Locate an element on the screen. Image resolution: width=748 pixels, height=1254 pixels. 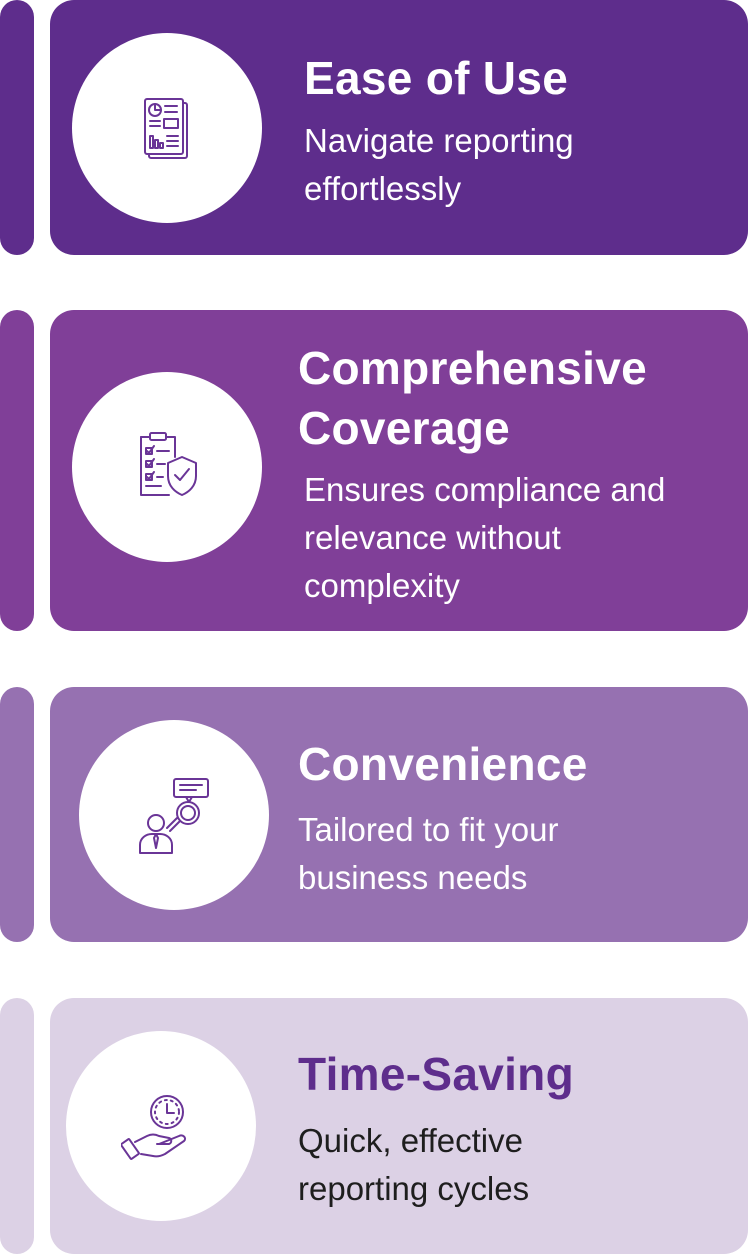
title-line: Comprehensive is located at coordinates (473, 368).